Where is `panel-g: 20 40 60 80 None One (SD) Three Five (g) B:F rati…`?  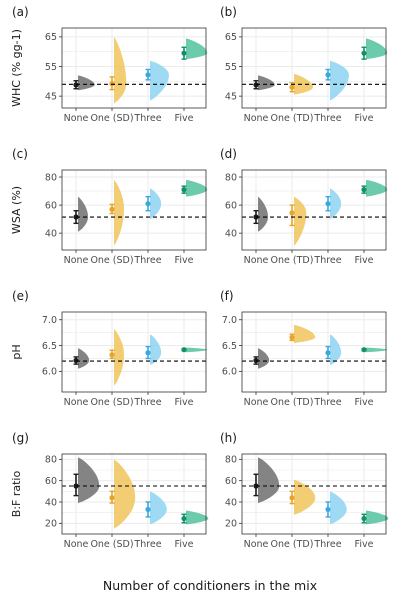
panel-g: 20 40 60 80 None One (SD) Three Five (g) B:F rati… is located at coordinates (109, 490).